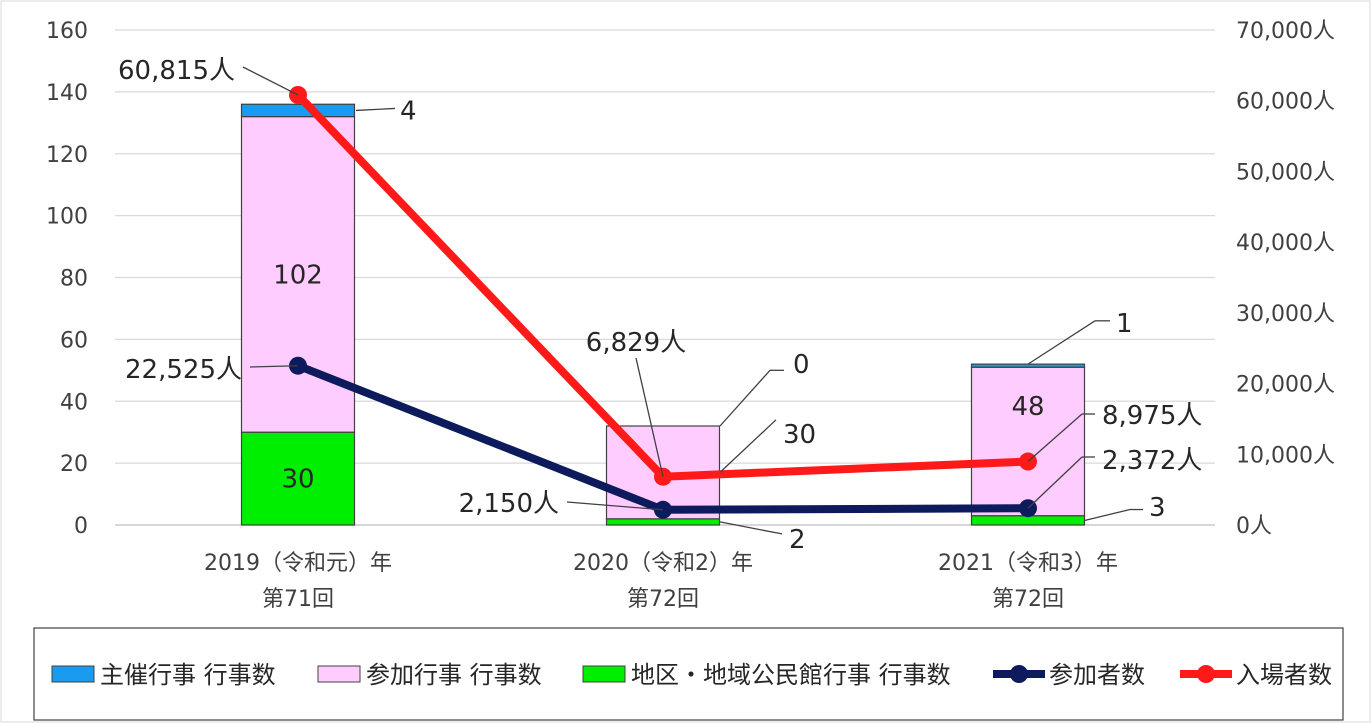 The image size is (1371, 723). What do you see at coordinates (408, 111) in the screenshot?
I see `bar-value-label: 4` at bounding box center [408, 111].